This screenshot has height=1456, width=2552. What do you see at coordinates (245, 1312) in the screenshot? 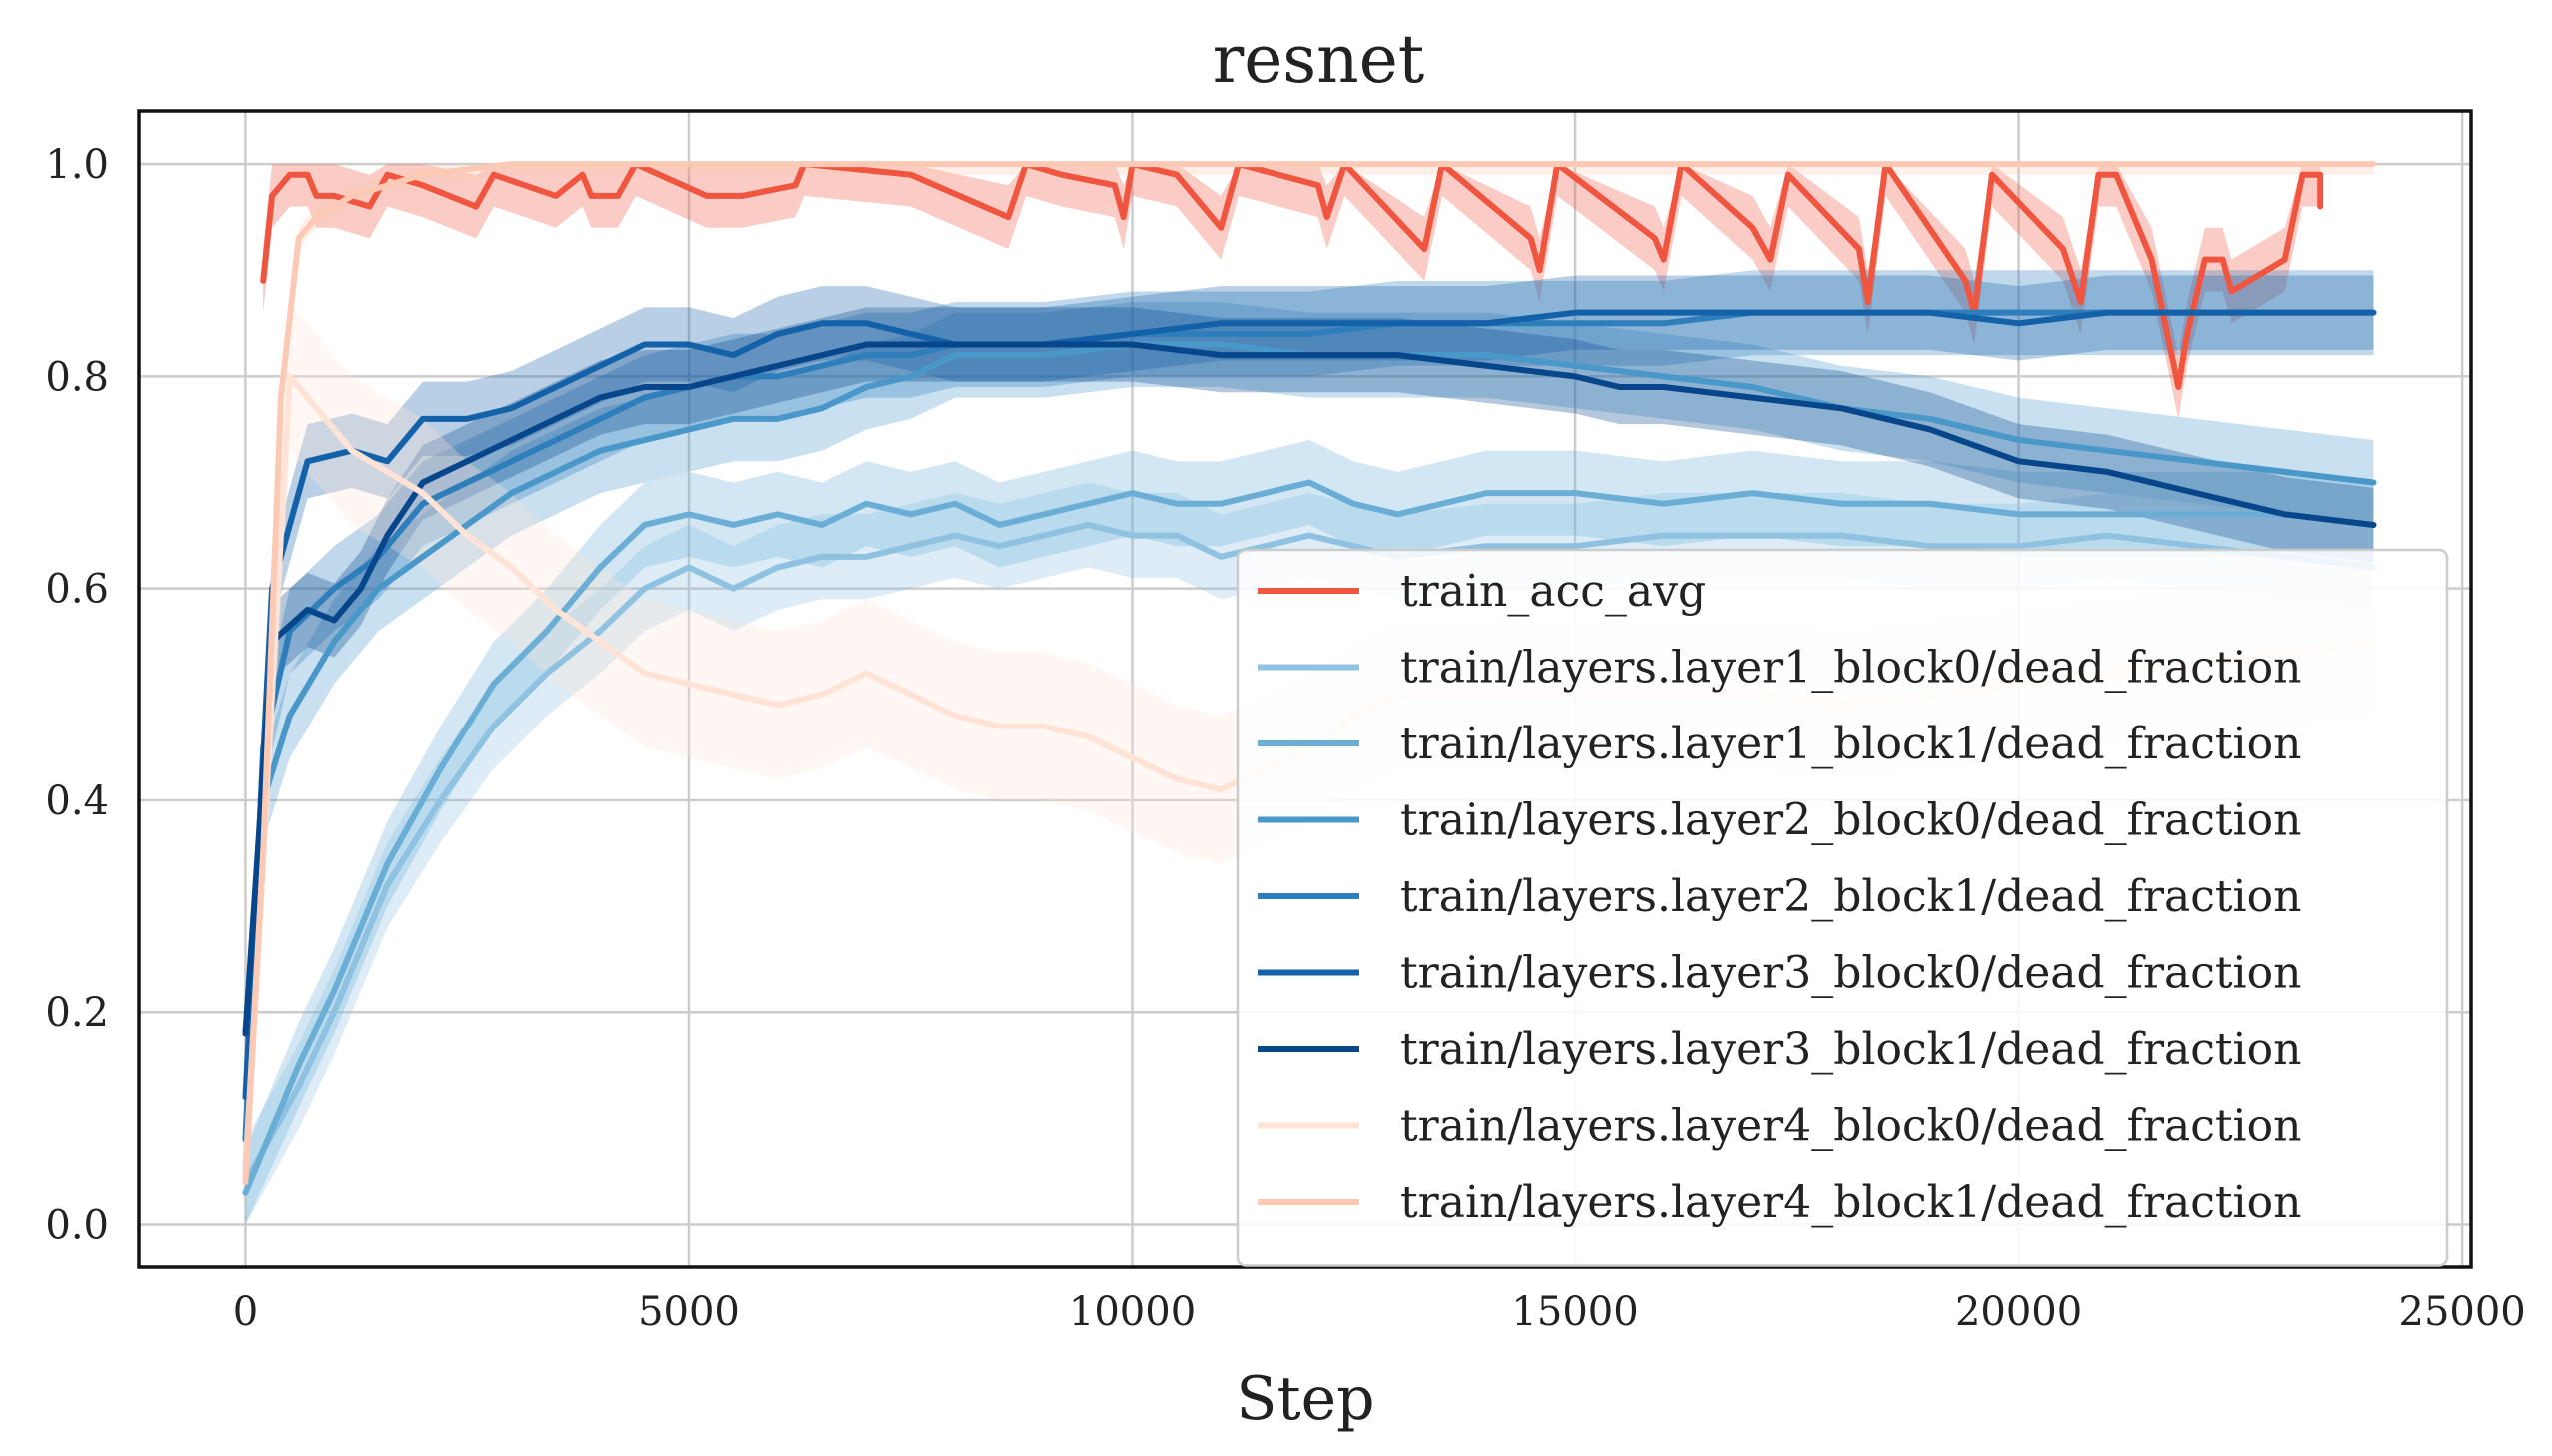
I see `x-tick-label: 0` at bounding box center [245, 1312].